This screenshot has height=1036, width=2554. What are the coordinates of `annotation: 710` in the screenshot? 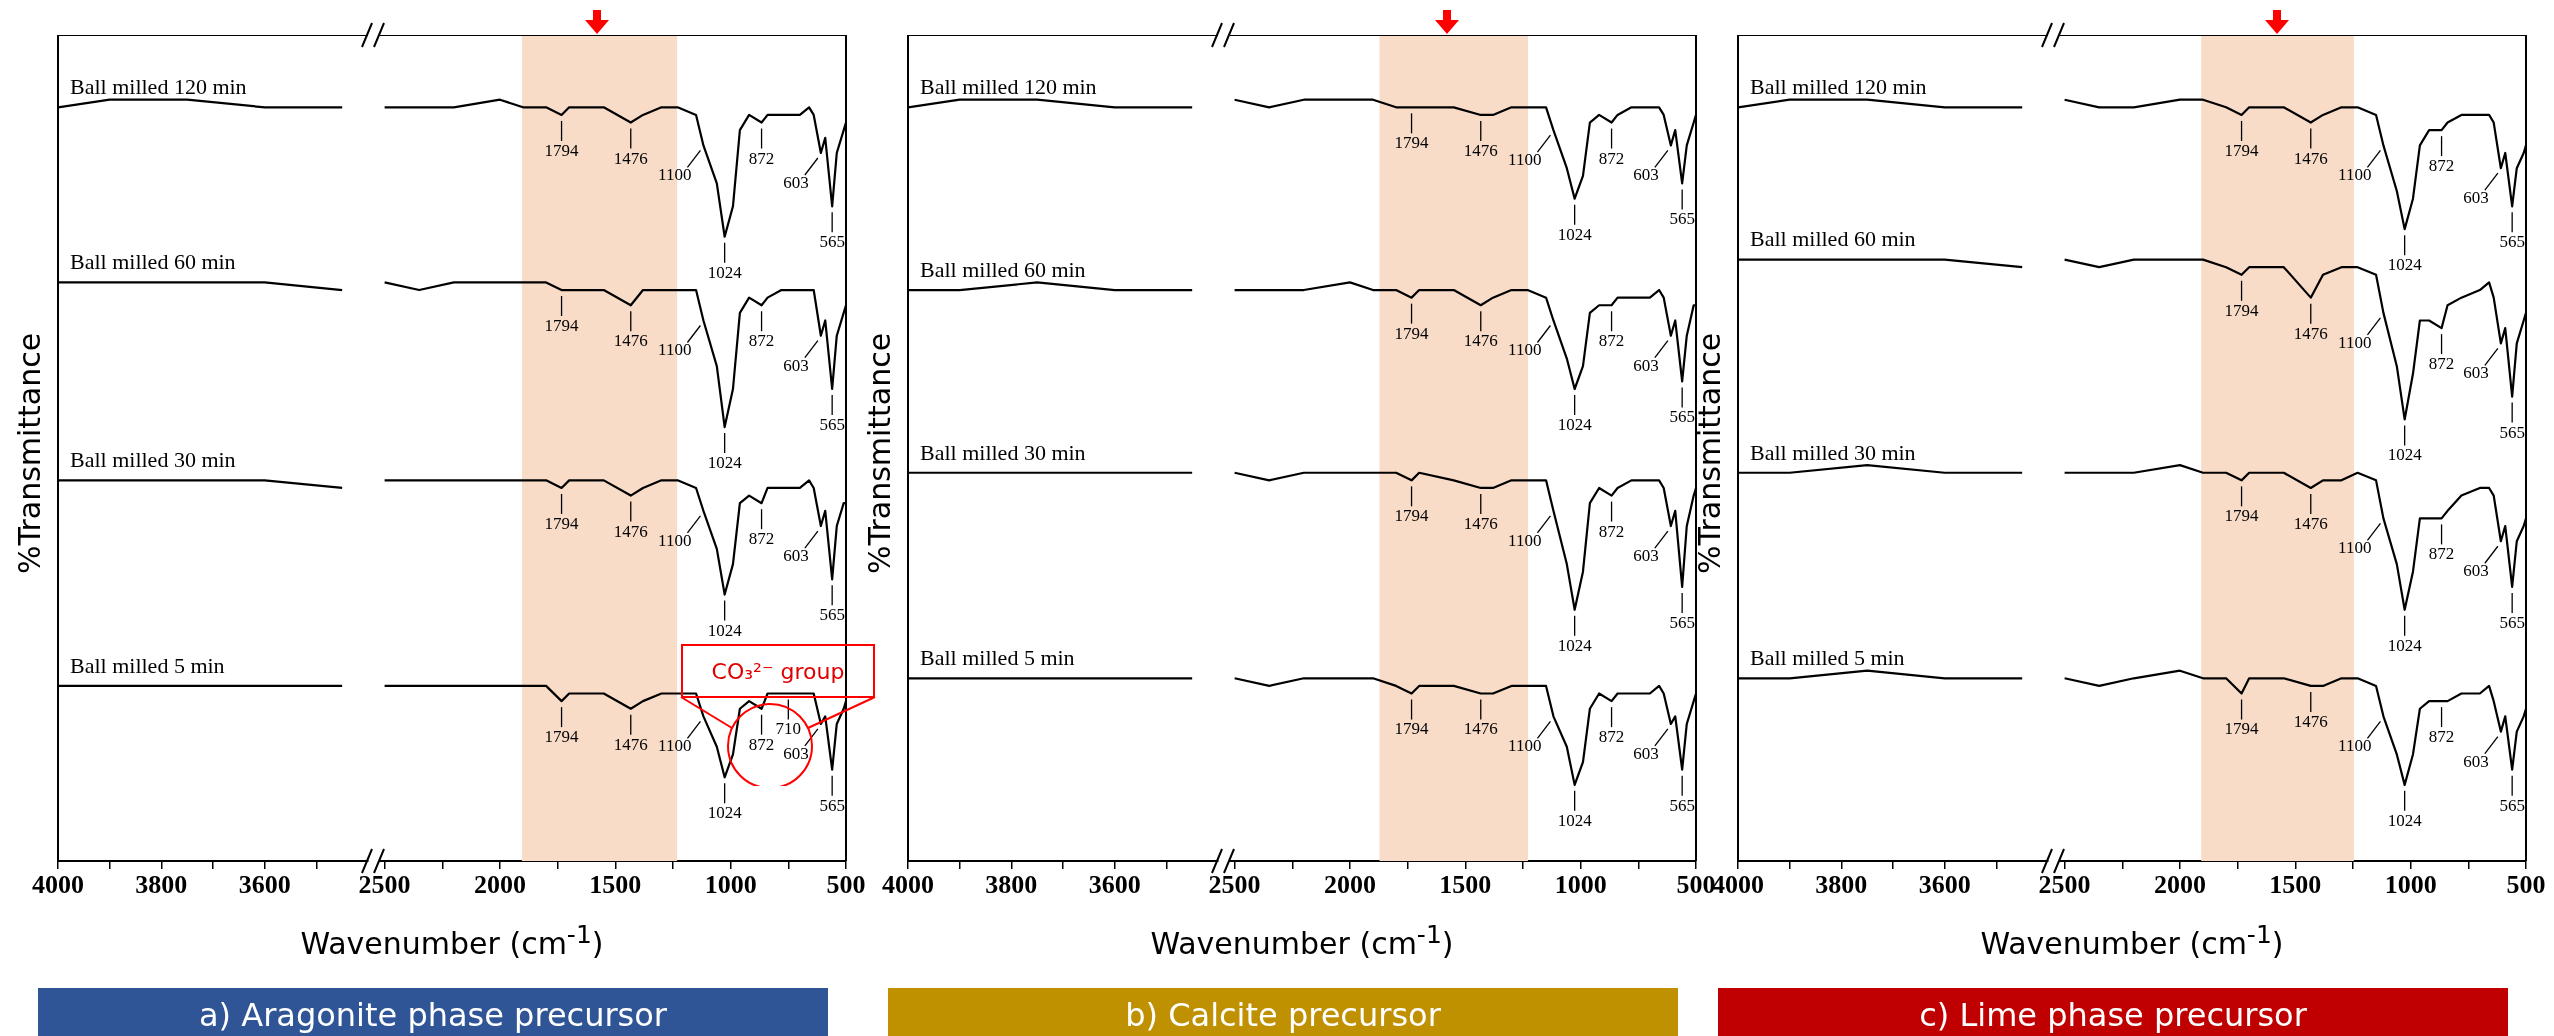 It's located at (788, 729).